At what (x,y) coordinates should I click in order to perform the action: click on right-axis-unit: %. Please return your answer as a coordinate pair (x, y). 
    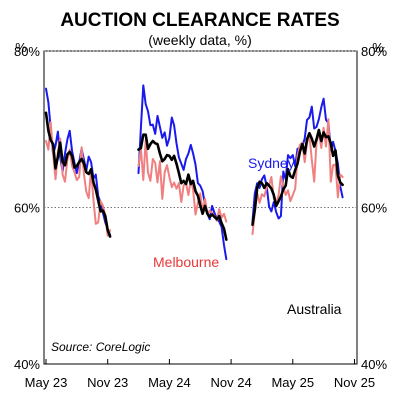
    Looking at the image, I should click on (378, 47).